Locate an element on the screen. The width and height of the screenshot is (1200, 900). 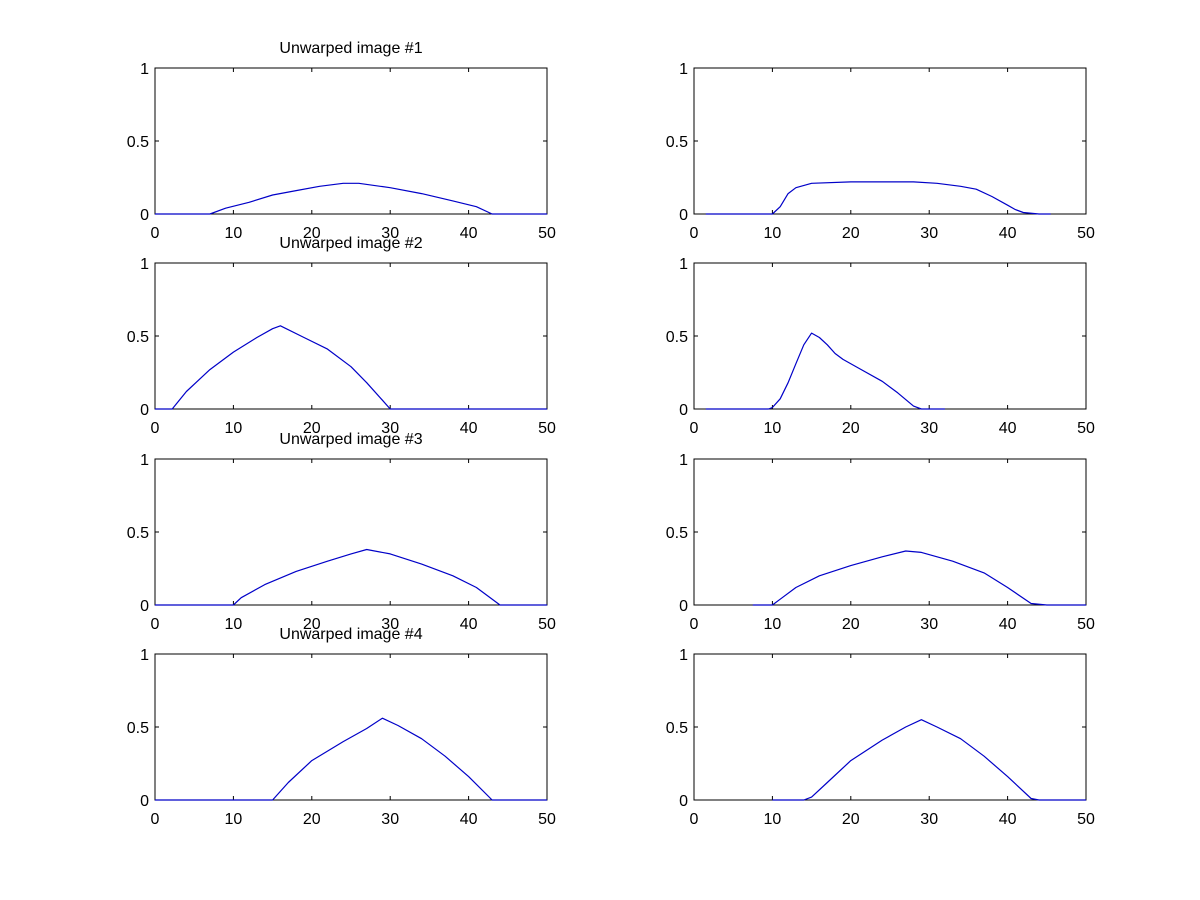
subplot-3: 0 10 20 30 40 50 0 0.5 1 Unwarped image #2 is located at coordinates (341, 336).